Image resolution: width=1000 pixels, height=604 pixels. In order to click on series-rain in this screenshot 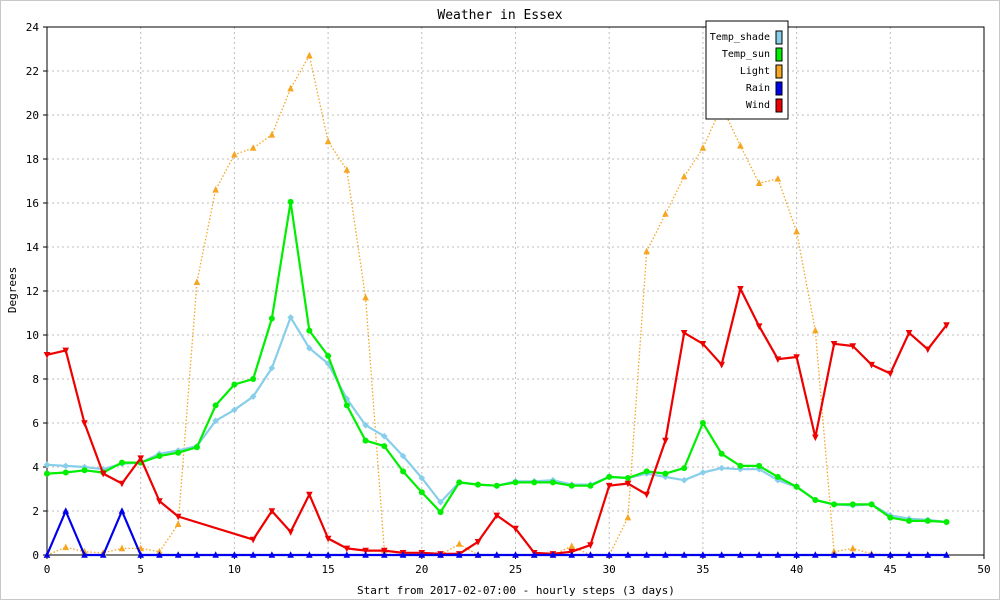, I will do `click(496, 532)`.